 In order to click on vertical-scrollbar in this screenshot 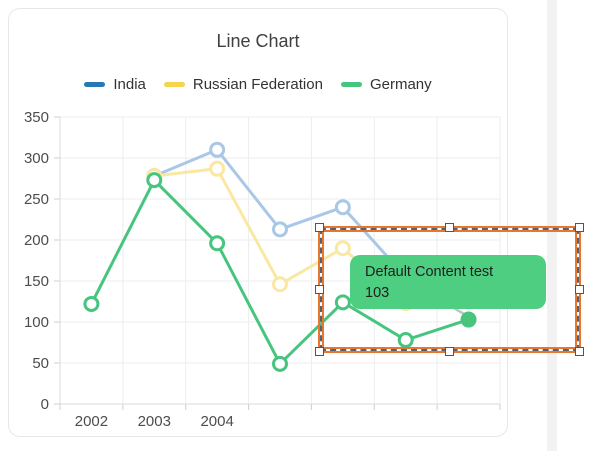, I will do `click(552, 225)`.